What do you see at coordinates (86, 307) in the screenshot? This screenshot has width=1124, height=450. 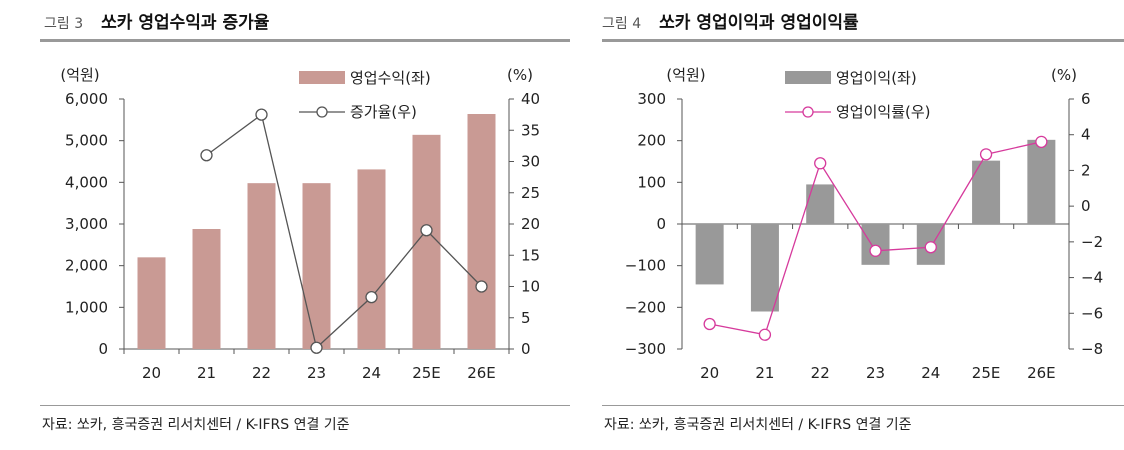 I see `left-tick-label: 1,000` at bounding box center [86, 307].